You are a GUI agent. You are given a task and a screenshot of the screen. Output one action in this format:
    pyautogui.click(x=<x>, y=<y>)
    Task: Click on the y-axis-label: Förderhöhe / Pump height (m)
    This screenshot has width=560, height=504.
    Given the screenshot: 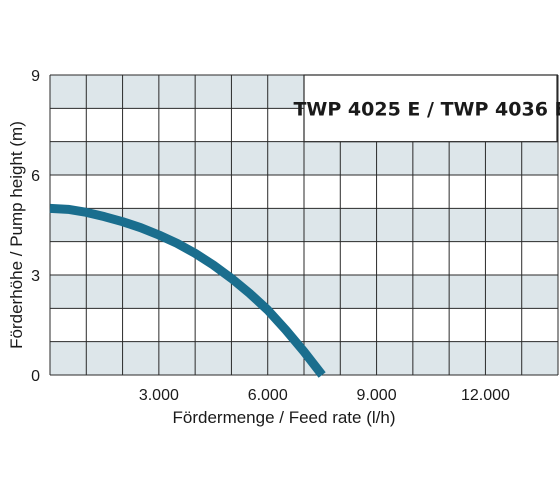 What is the action you would take?
    pyautogui.click(x=16, y=235)
    